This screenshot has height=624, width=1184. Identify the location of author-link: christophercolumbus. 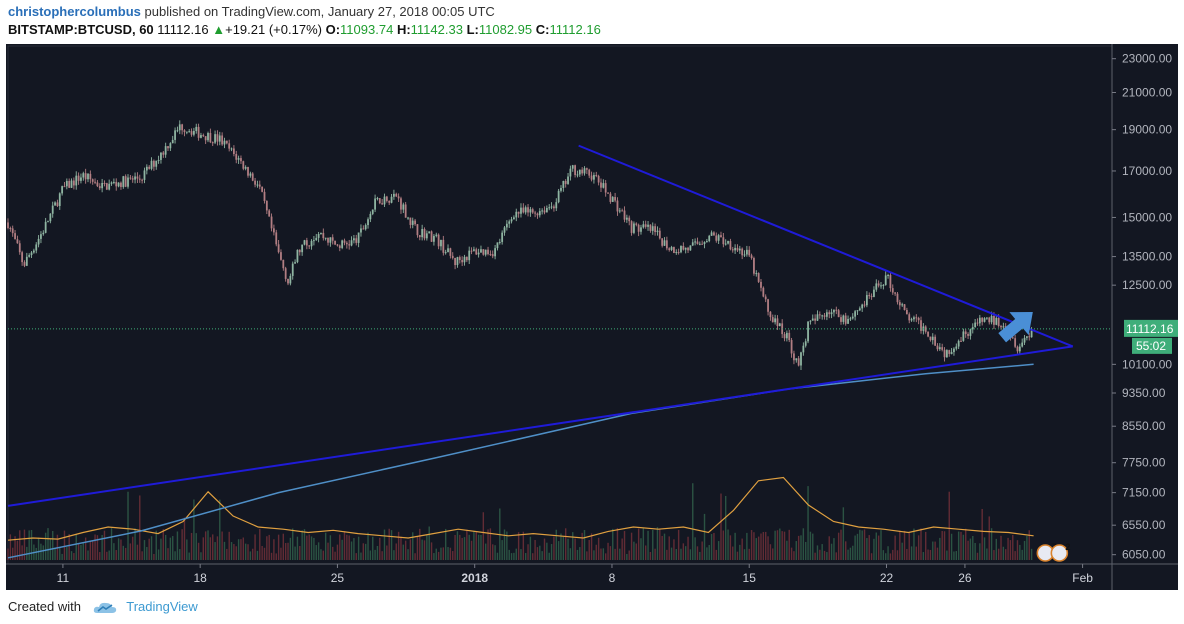
(74, 11).